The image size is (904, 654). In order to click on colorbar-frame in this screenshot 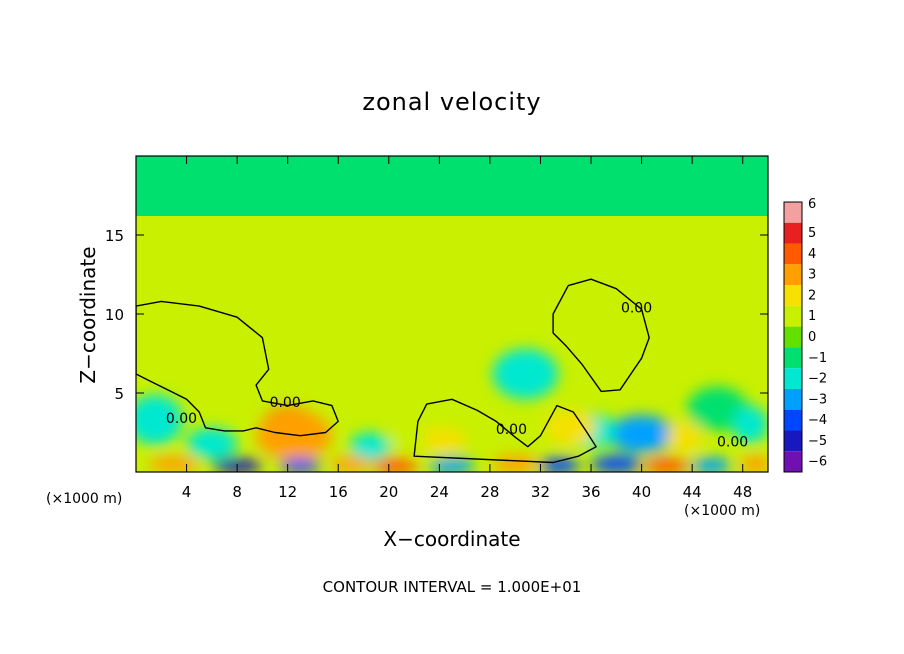, I will do `click(793, 337)`.